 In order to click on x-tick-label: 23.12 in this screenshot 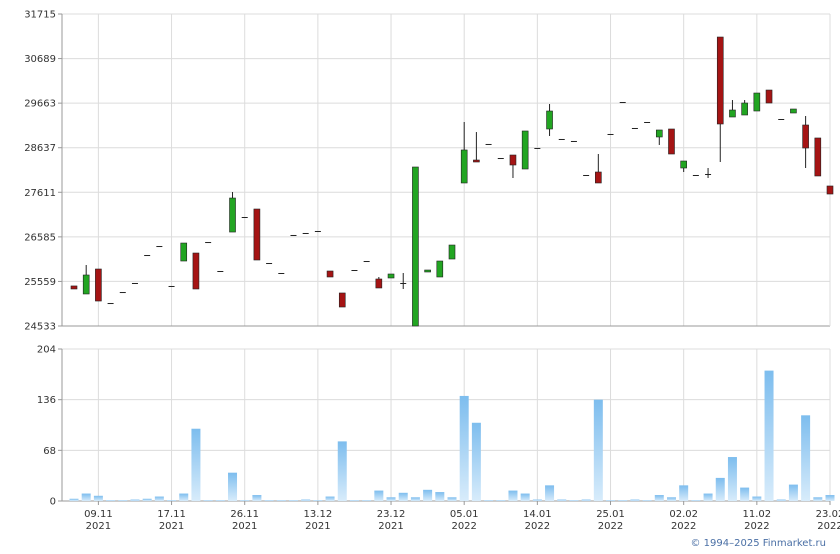, I will do `click(391, 514)`.